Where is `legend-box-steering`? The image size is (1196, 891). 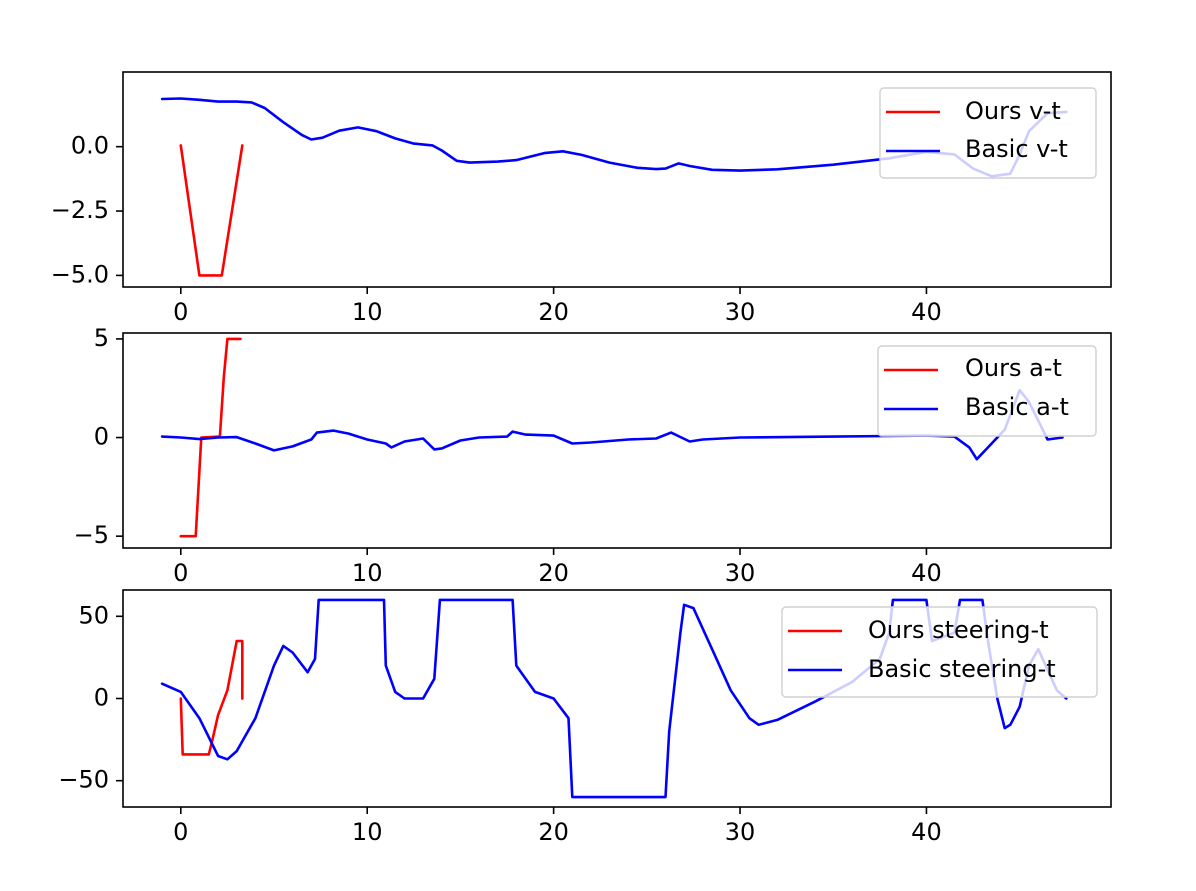 legend-box-steering is located at coordinates (939, 652).